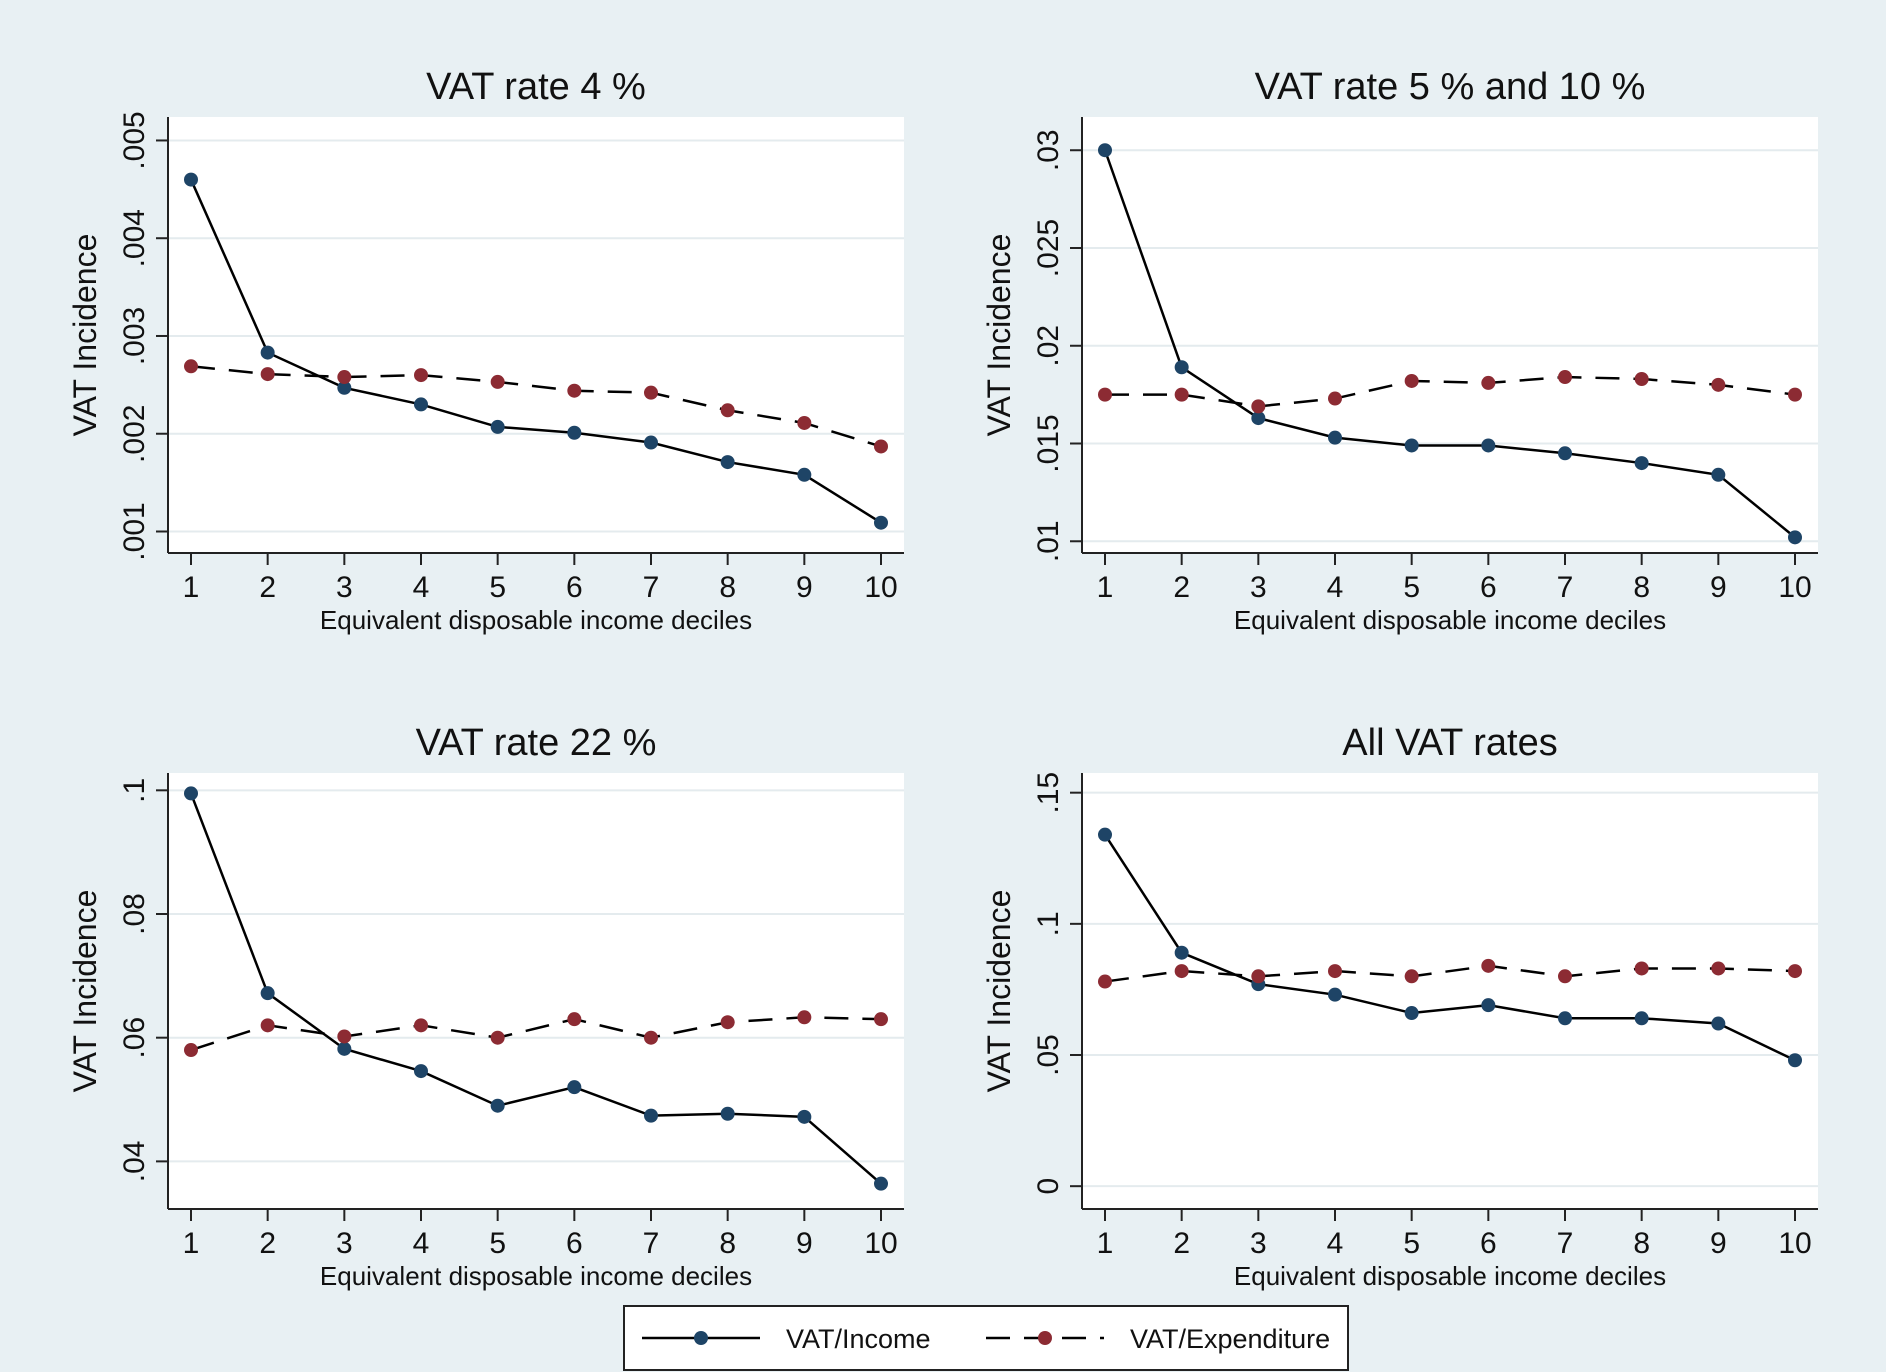 This screenshot has height=1372, width=1886. What do you see at coordinates (1048, 541) in the screenshot?
I see `y-tick-label: .01` at bounding box center [1048, 541].